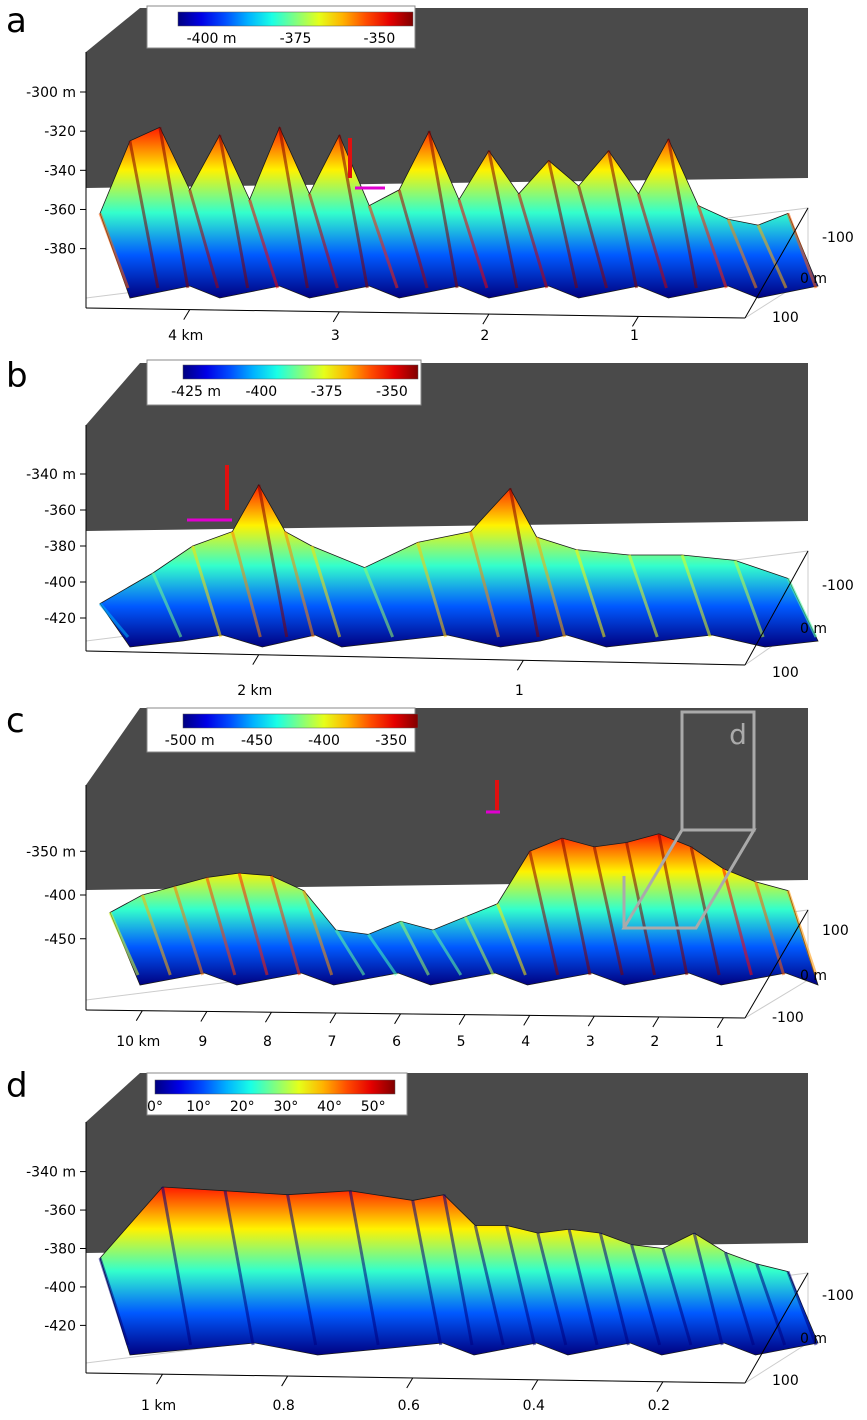  What do you see at coordinates (60, 940) in the screenshot?
I see `z-tick-label: -450` at bounding box center [60, 940].